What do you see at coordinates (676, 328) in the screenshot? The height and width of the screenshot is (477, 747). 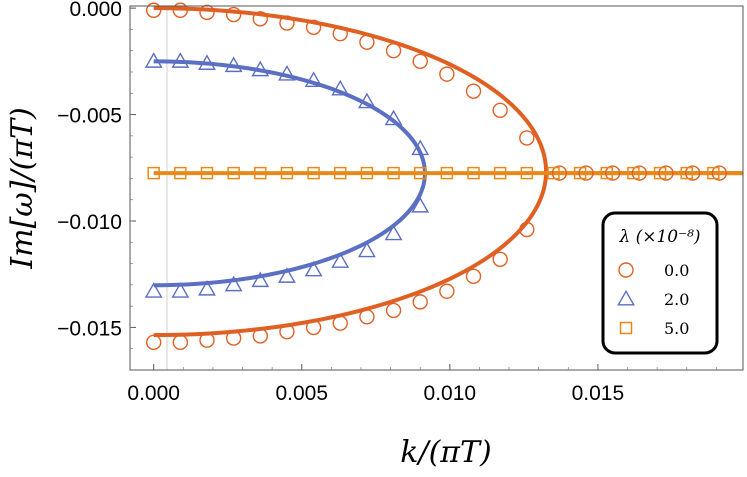 I see `legend-item-label: 5.0` at bounding box center [676, 328].